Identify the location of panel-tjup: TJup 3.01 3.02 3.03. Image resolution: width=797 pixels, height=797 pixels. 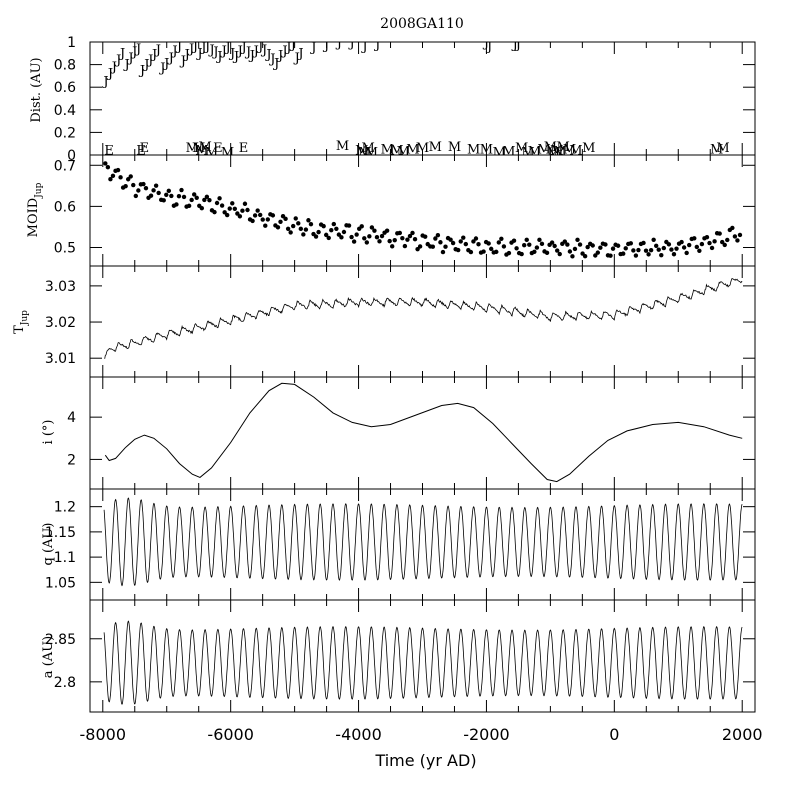
(384, 321).